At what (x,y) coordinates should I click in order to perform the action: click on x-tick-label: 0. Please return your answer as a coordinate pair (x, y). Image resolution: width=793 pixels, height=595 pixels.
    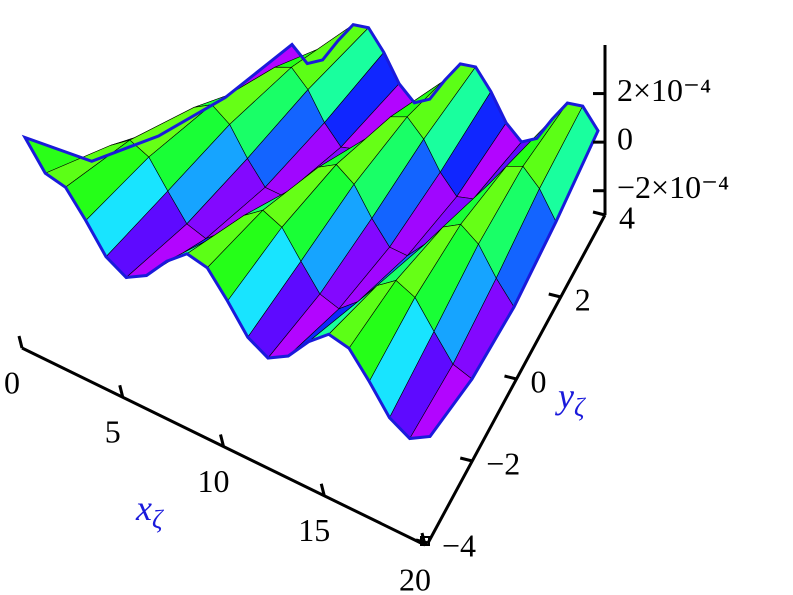
    Looking at the image, I should click on (12, 382).